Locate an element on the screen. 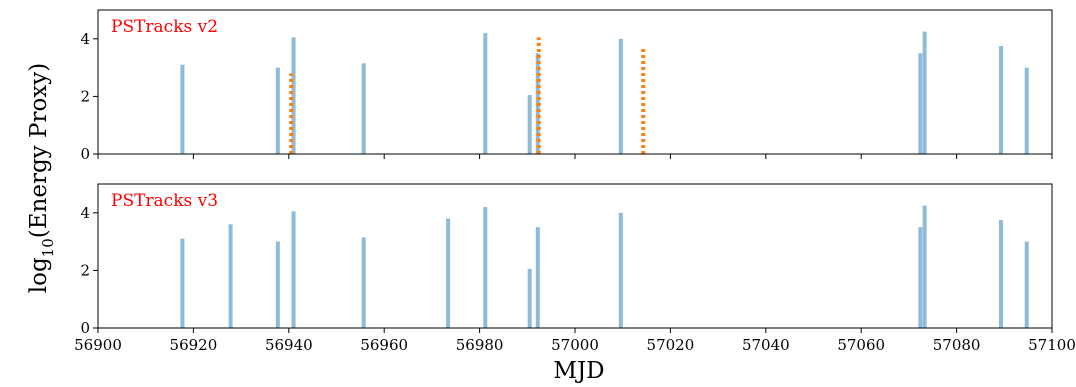 Image resolution: width=1076 pixels, height=387 pixels. y-axis-label: log10(Energy Proxy) is located at coordinates (41, 178).